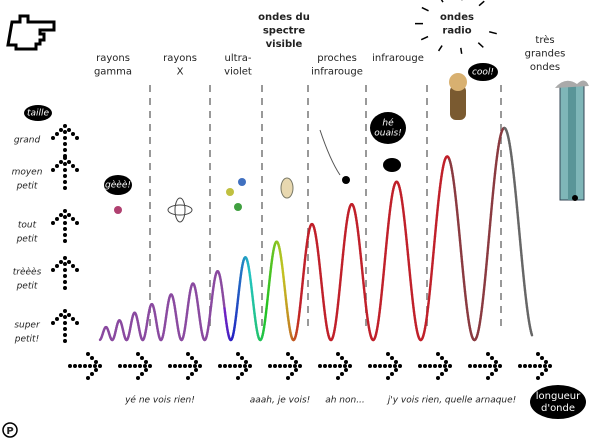 This screenshot has width=590, height=442. I want to click on scale-level: moyen, so click(27, 173).